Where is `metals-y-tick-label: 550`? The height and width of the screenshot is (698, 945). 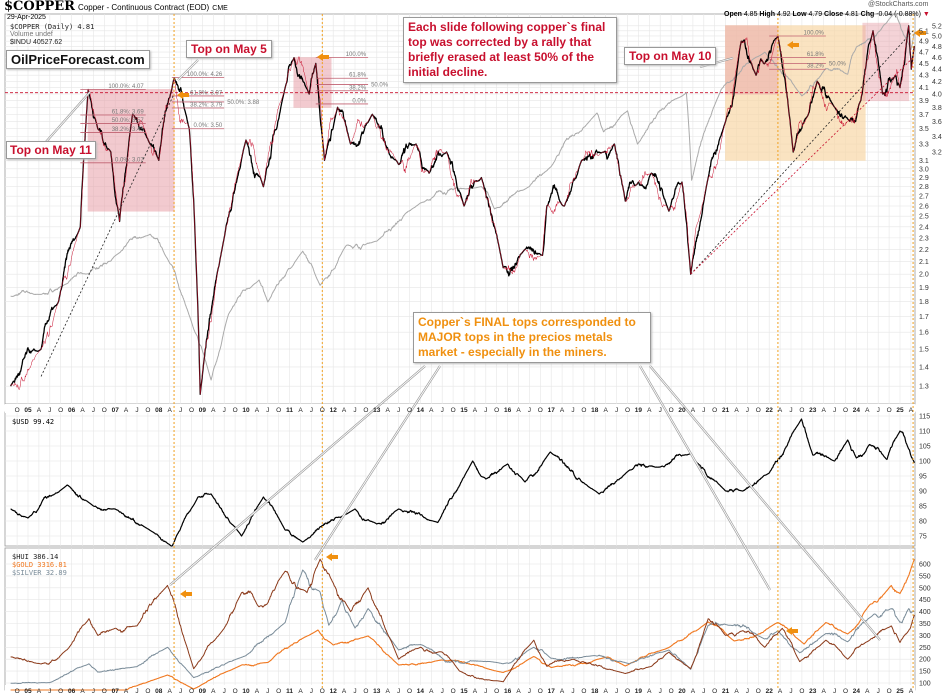 metals-y-tick-label: 550 is located at coordinates (925, 576).